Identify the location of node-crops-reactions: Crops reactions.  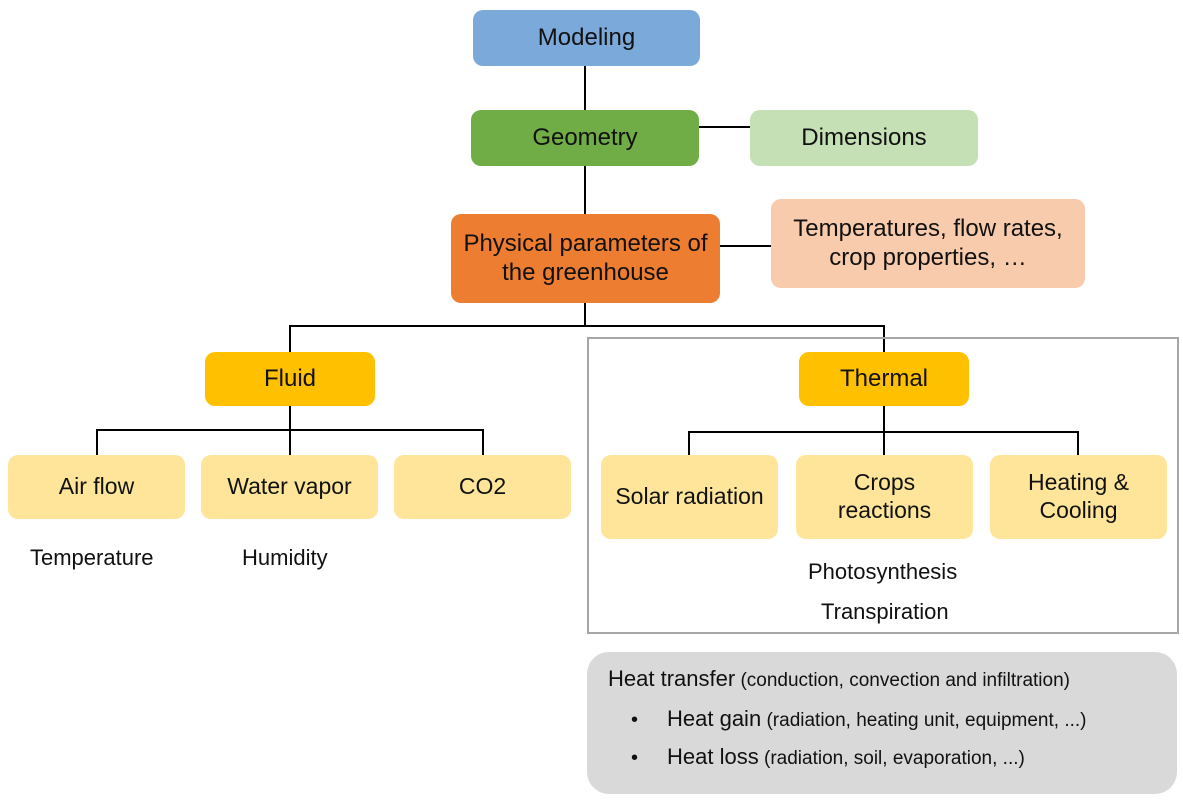
(884, 497).